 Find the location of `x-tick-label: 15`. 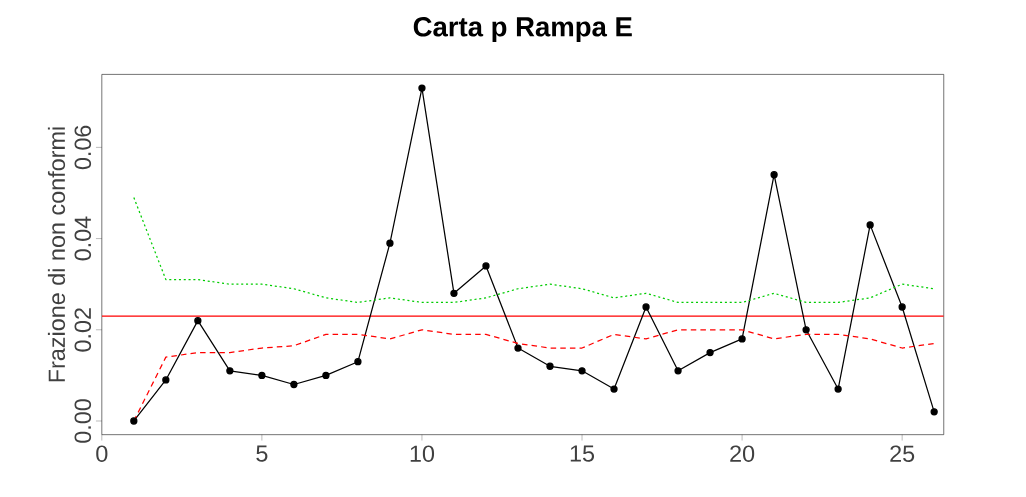

x-tick-label: 15 is located at coordinates (582, 453).